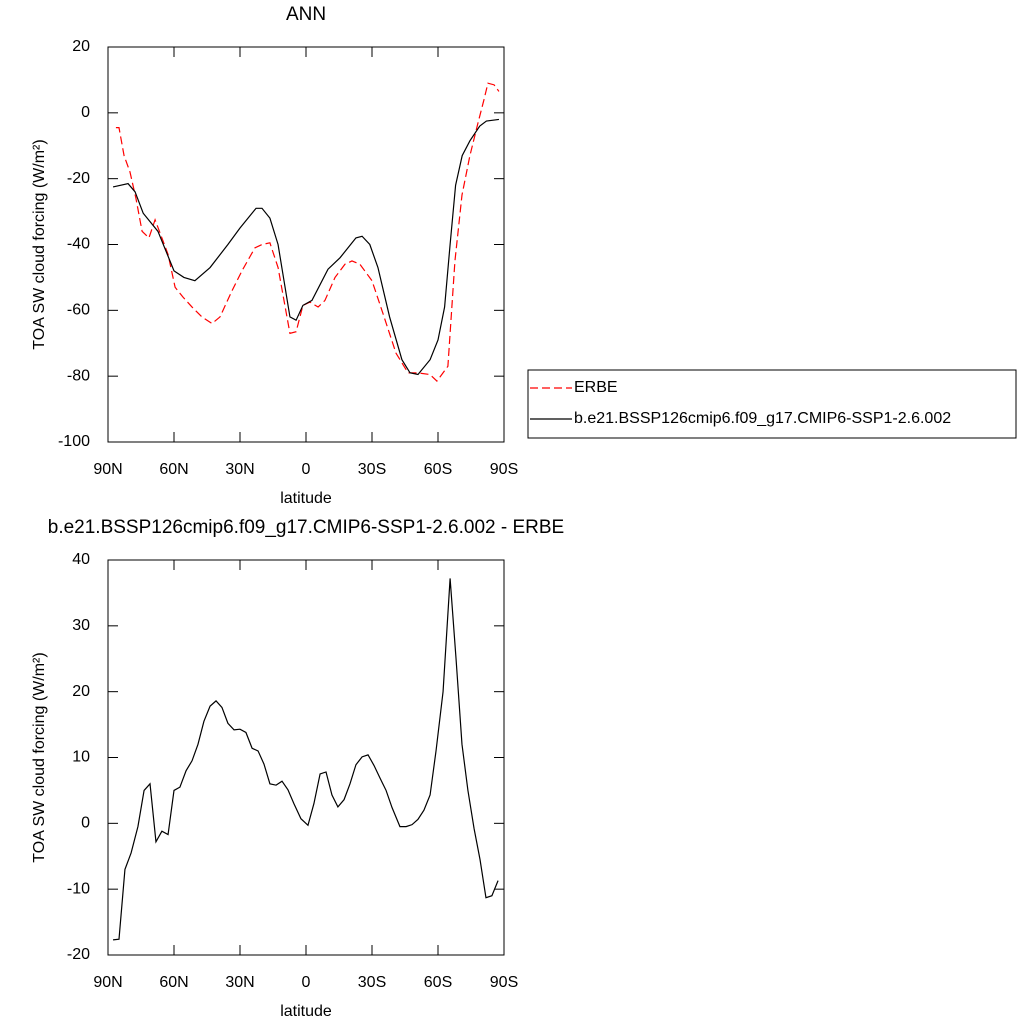 This screenshot has width=1024, height=1024. What do you see at coordinates (78, 244) in the screenshot?
I see `y-tick-label: -40` at bounding box center [78, 244].